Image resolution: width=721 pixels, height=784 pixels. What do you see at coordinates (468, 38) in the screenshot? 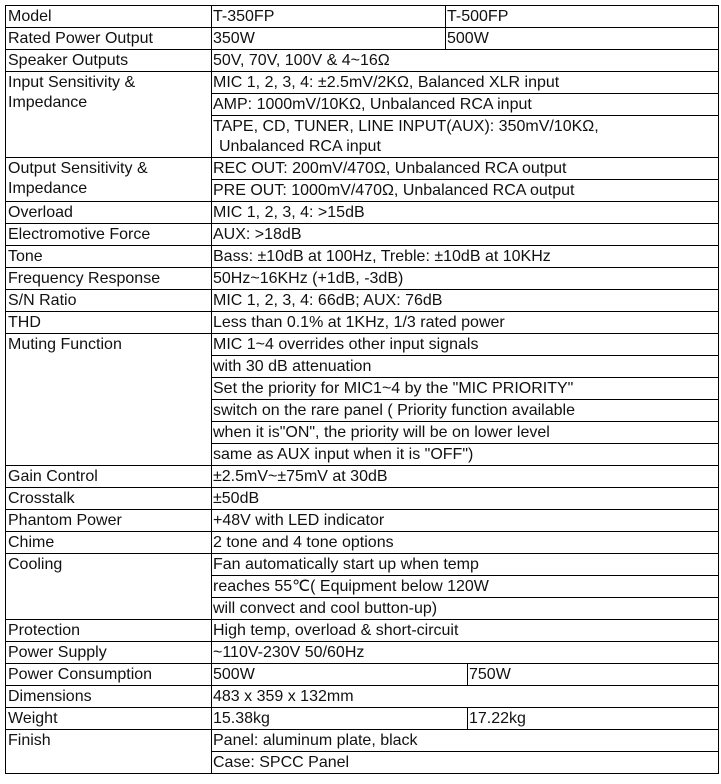
I see `spec-value-model-b: 500W` at bounding box center [468, 38].